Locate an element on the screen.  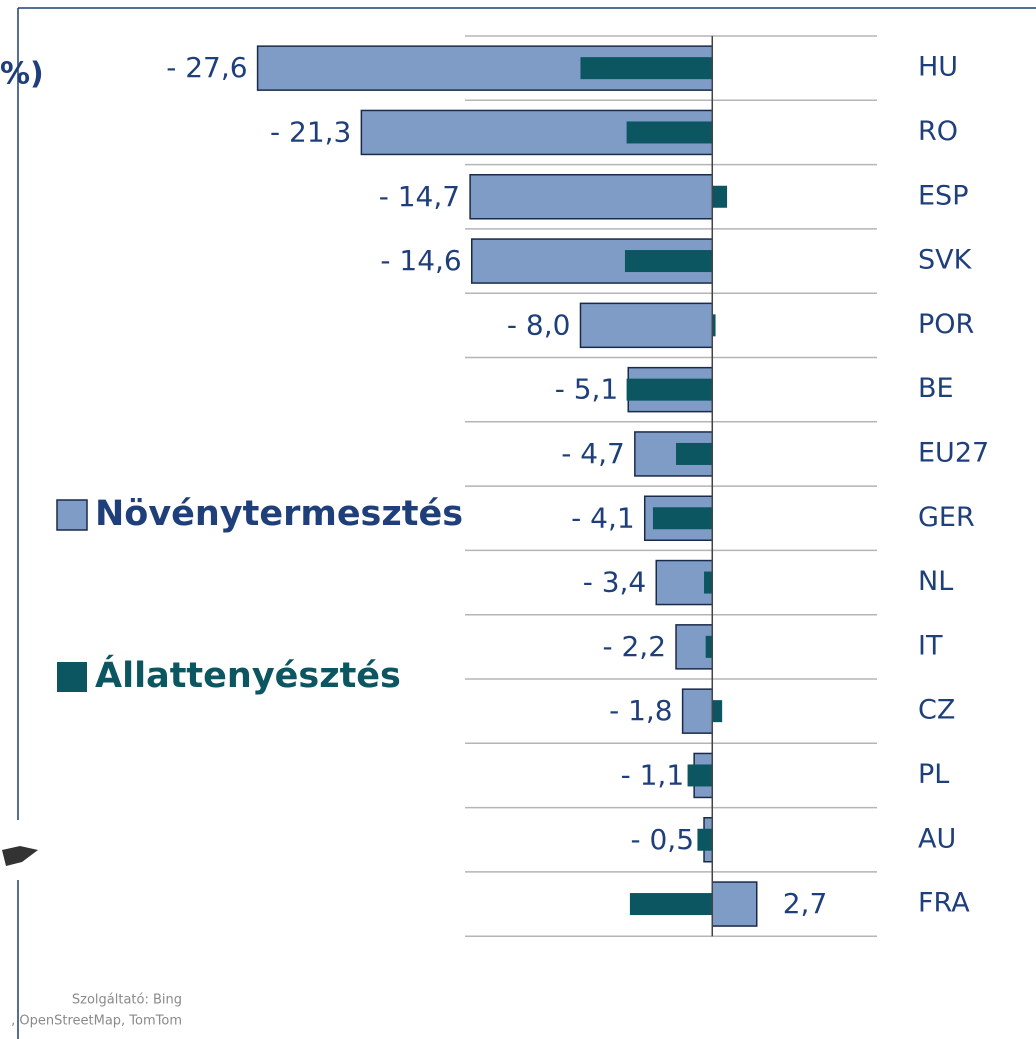
data-label: - 27,6 is located at coordinates (206, 67).